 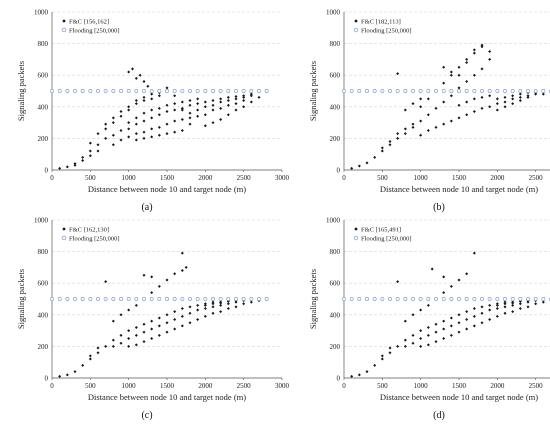 What do you see at coordinates (386, 30) in the screenshot?
I see `legend-label: Flooding [250,000]` at bounding box center [386, 30].